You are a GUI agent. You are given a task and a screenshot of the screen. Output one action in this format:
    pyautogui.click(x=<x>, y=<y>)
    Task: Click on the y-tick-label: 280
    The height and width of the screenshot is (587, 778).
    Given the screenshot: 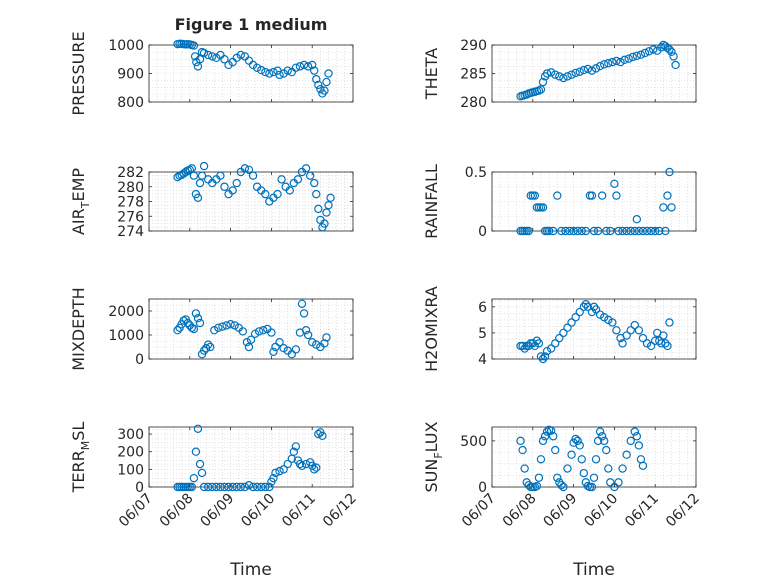 What is the action you would take?
    pyautogui.click(x=473, y=103)
    